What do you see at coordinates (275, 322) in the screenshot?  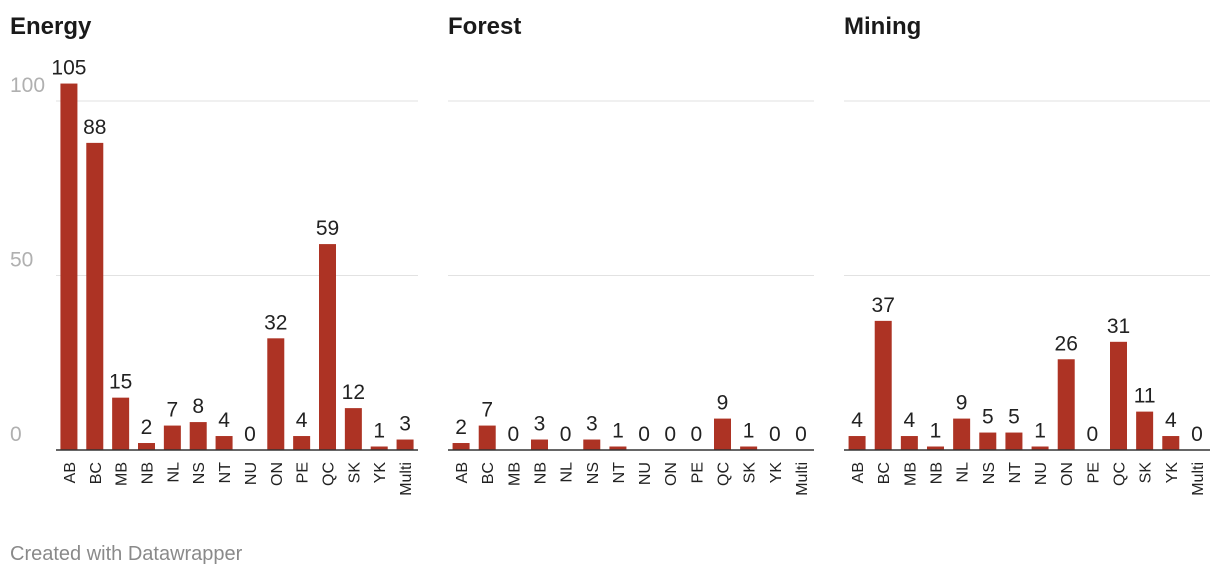 I see `energy-value-label-on: 32` at bounding box center [275, 322].